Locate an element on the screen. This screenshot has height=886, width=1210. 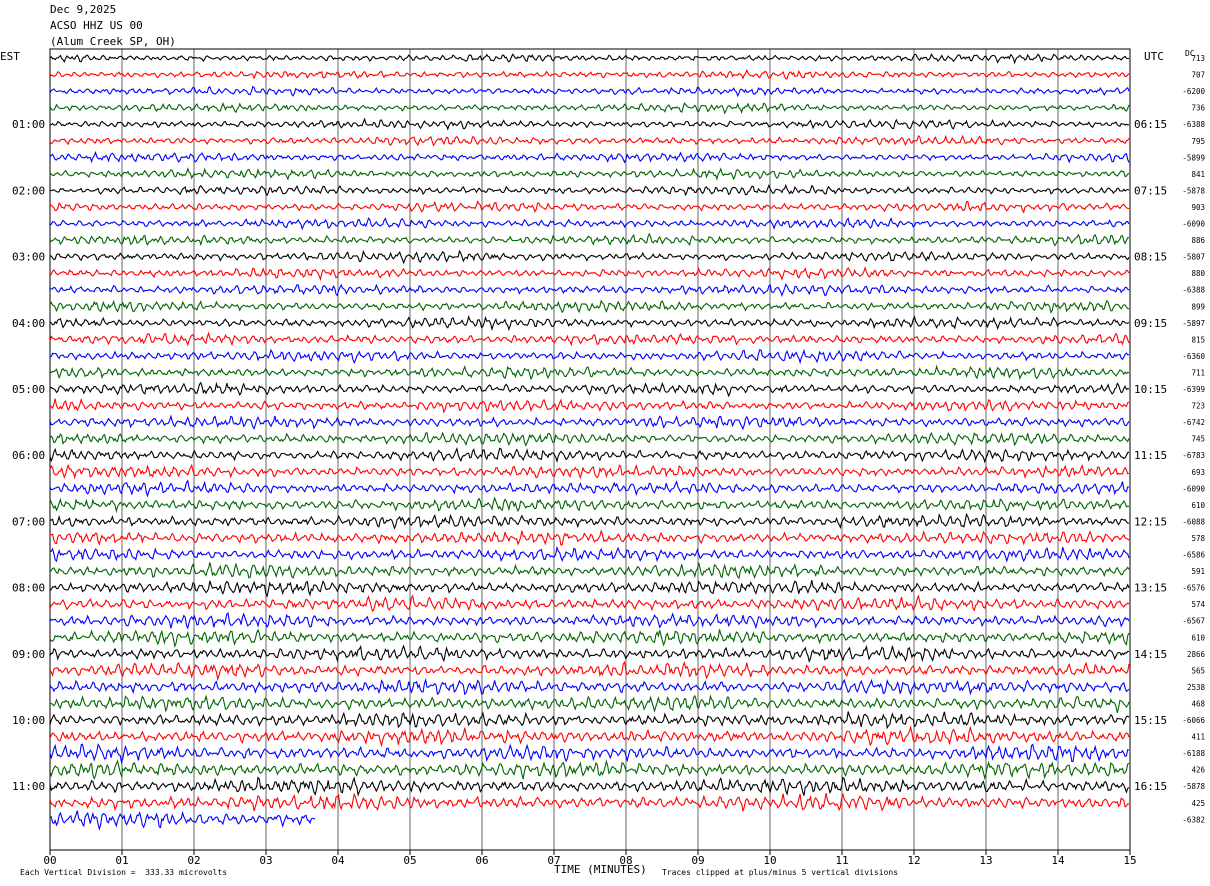
x-tick-label: 02 is located at coordinates (193, 860).